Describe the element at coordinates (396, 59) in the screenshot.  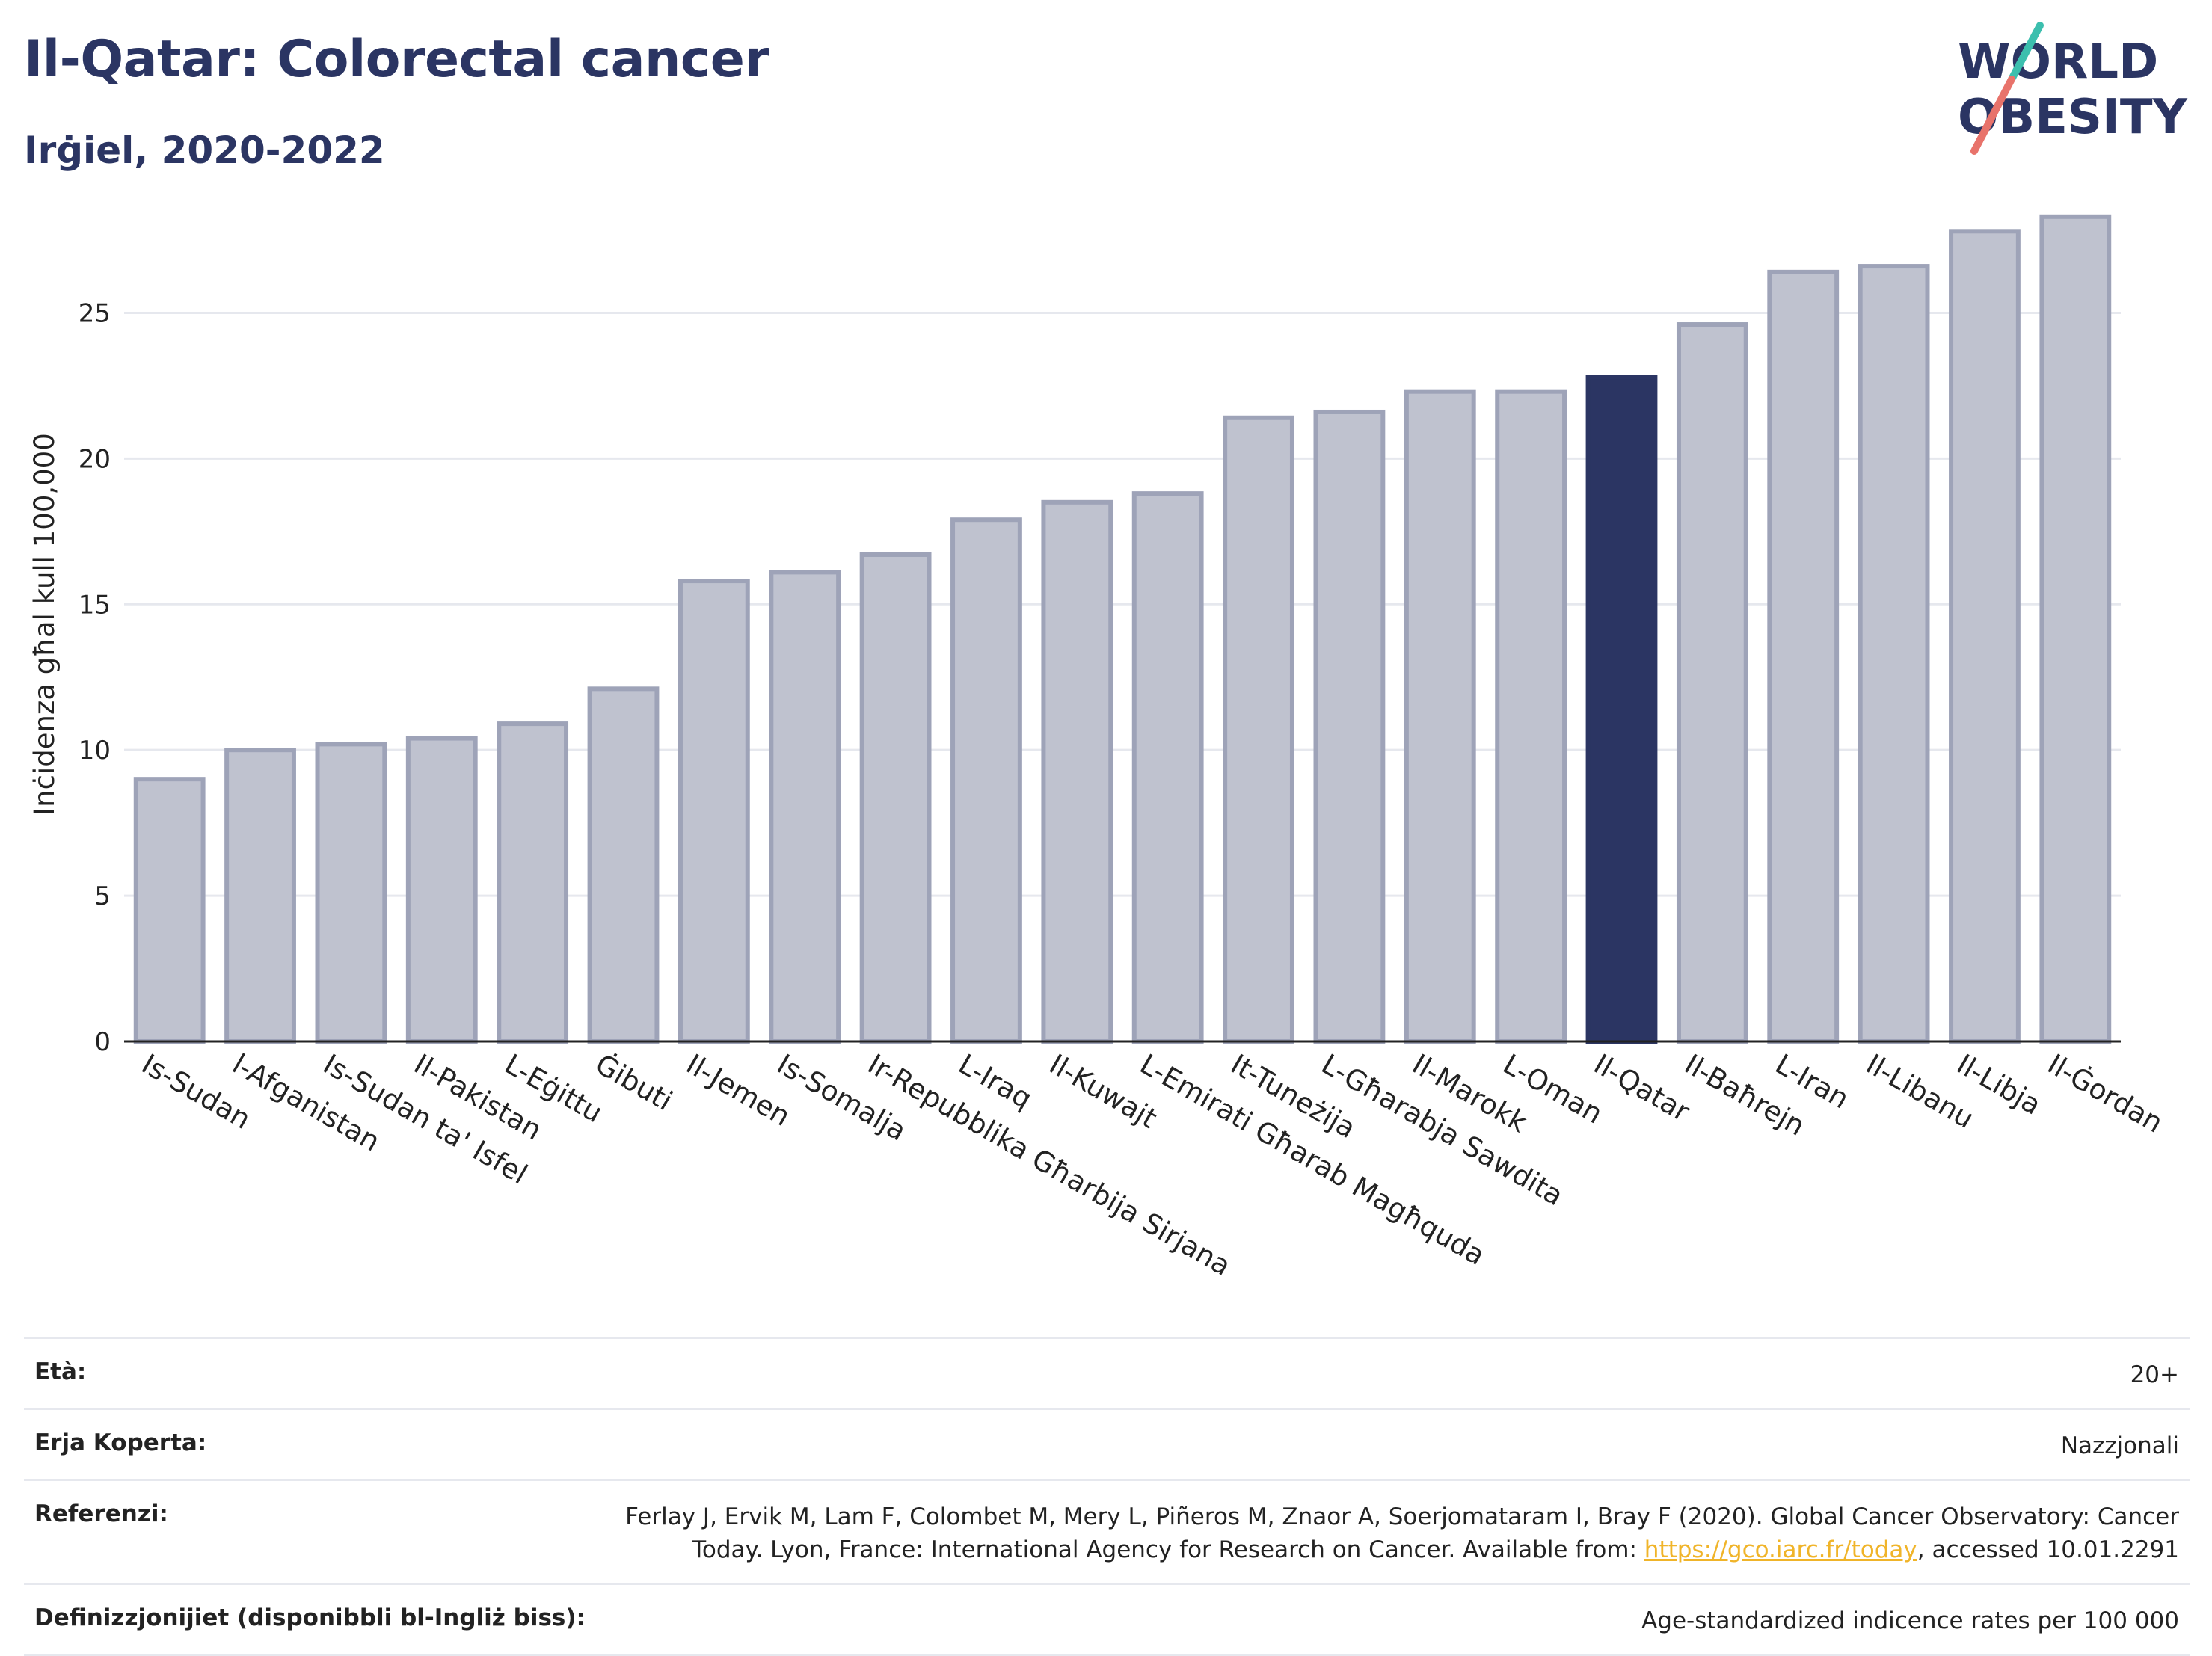
I see `chart-title: Il-Qatar: Colorectal cancer` at that location.